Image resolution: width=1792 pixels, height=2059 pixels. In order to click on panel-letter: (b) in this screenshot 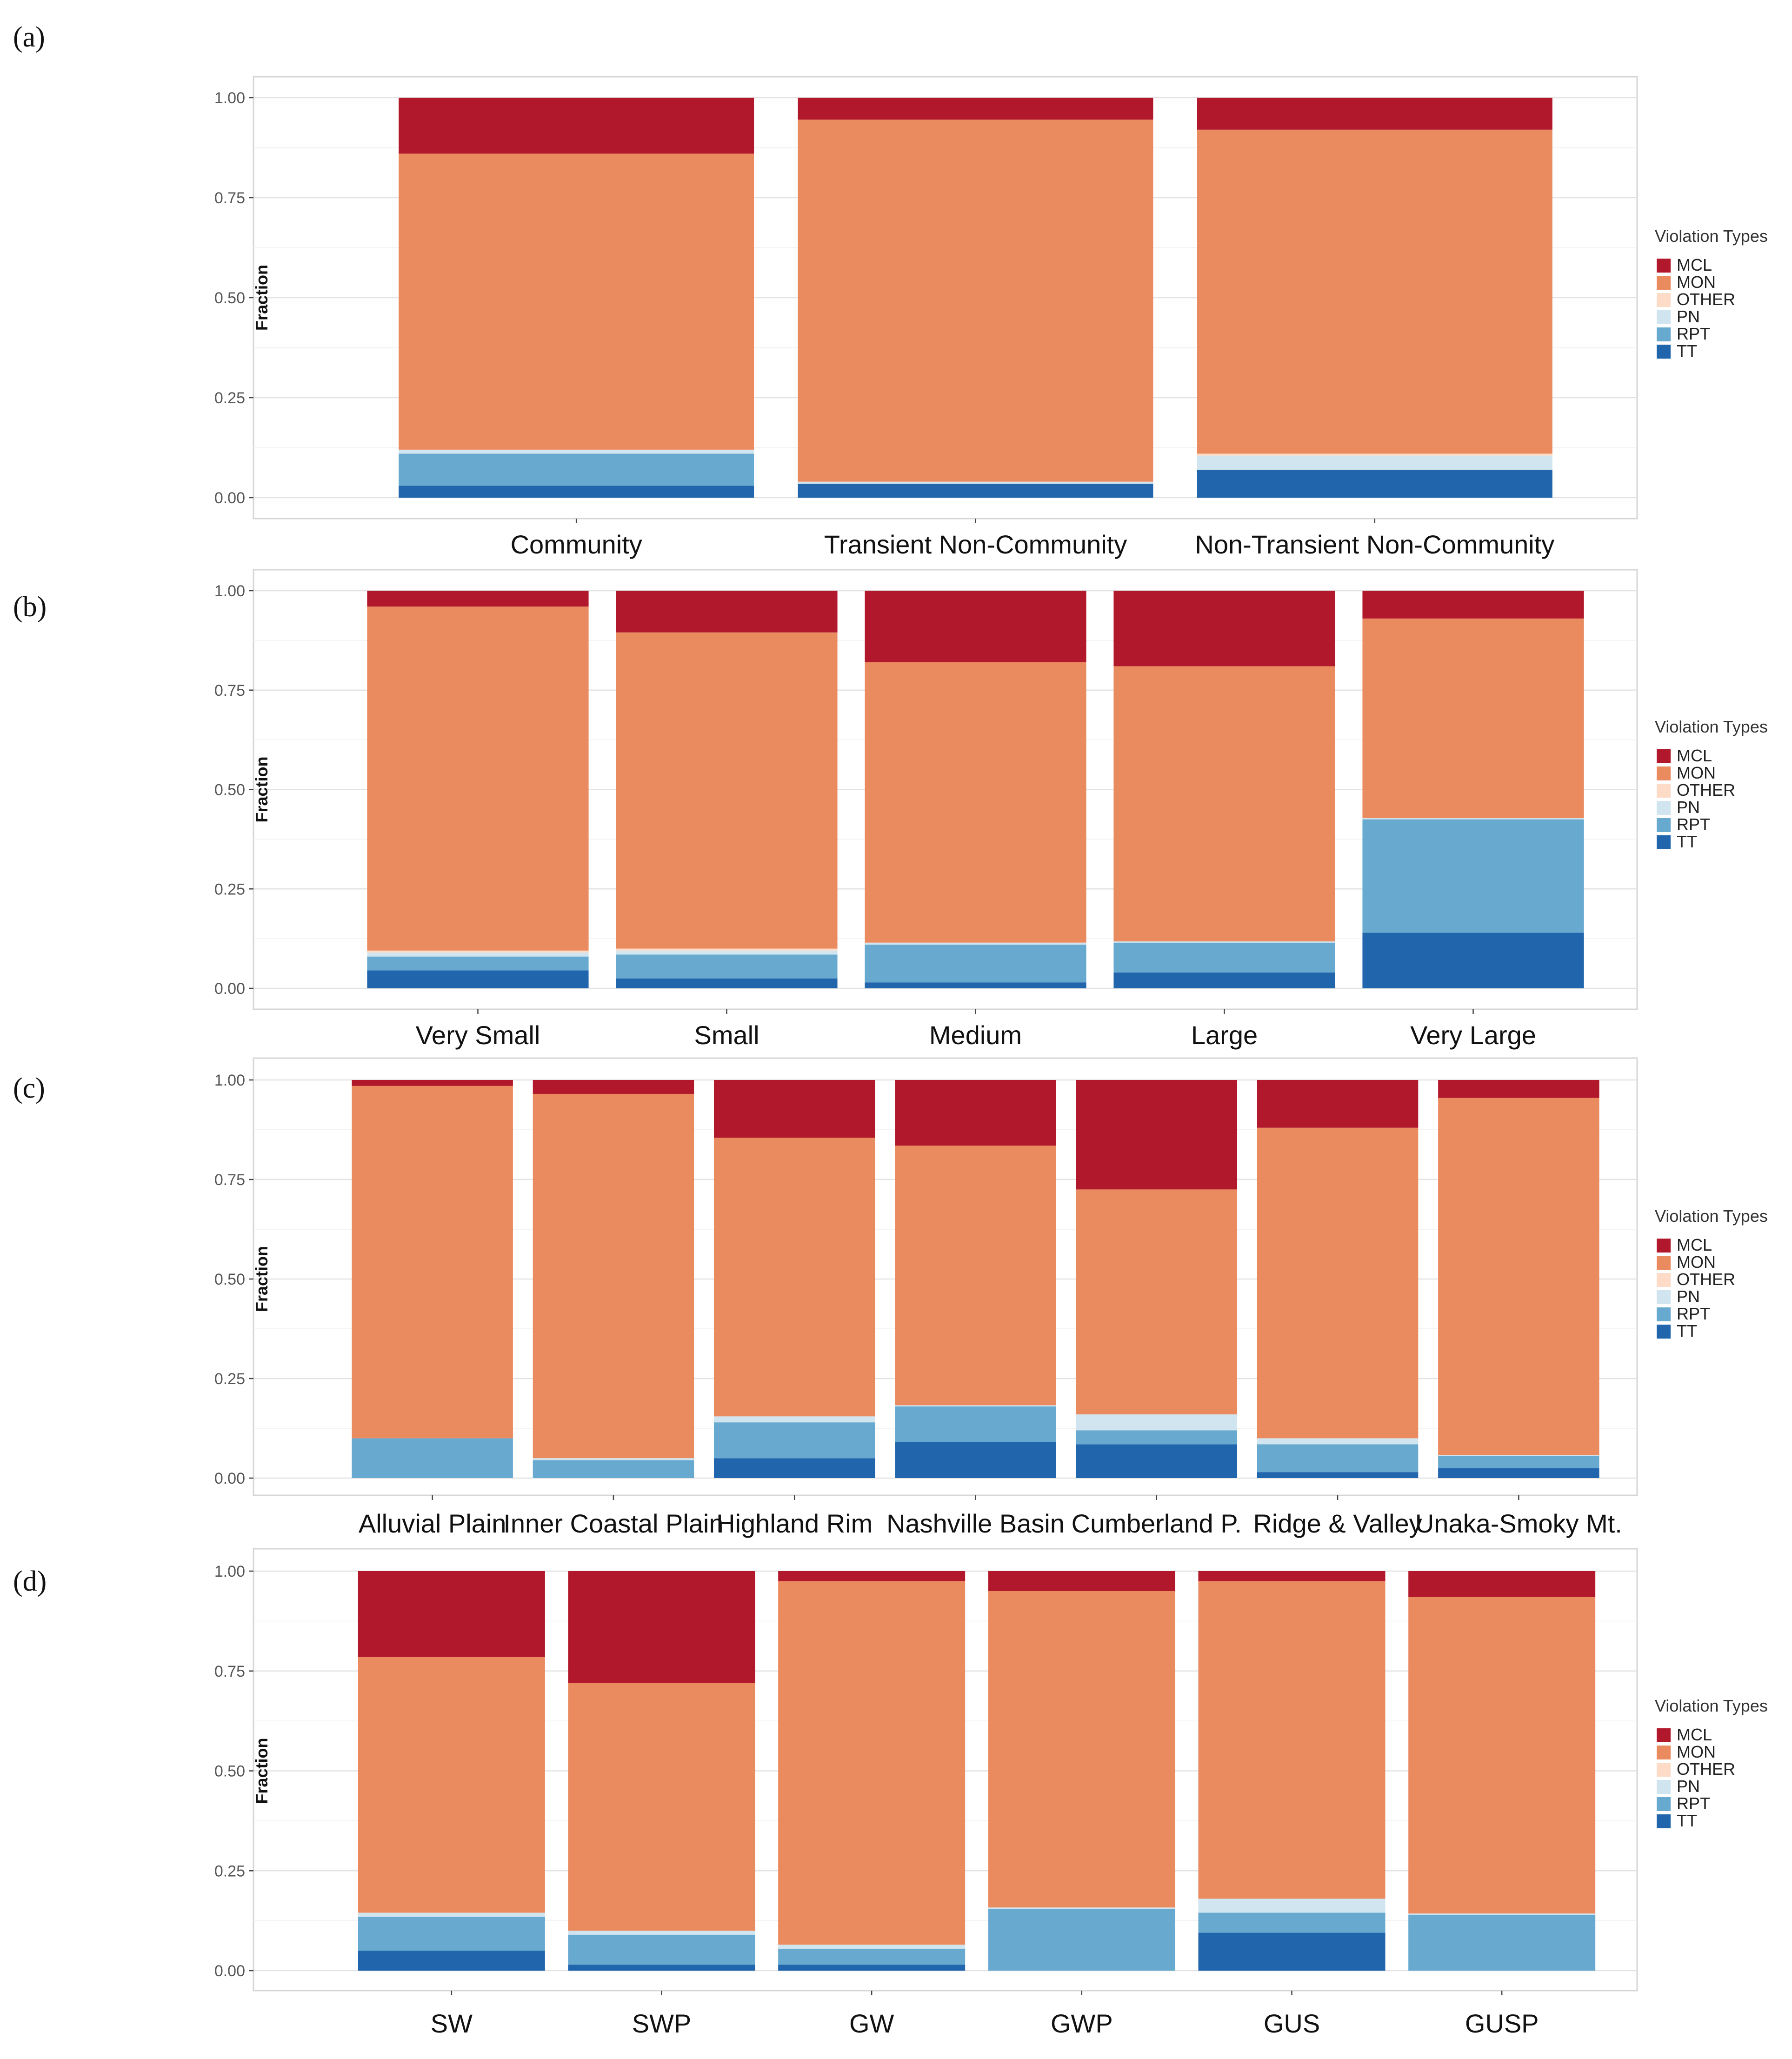, I will do `click(30, 607)`.